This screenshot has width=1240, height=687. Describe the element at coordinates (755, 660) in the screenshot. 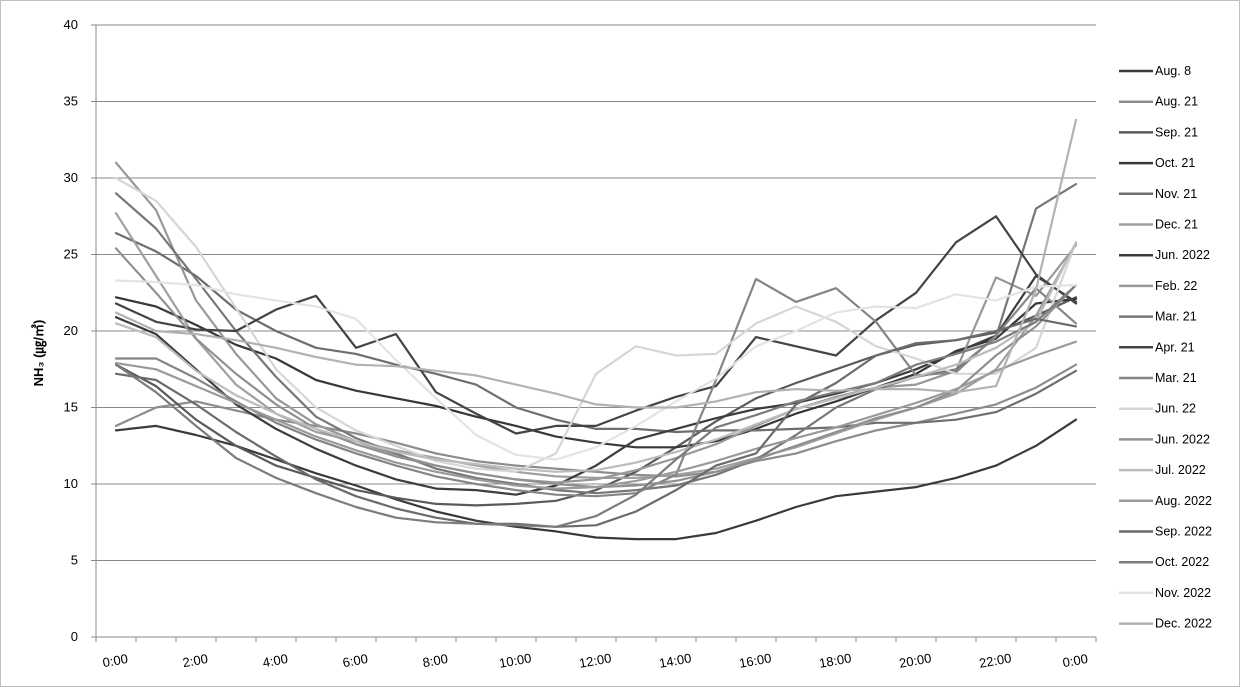

I see `x-tick-label: 16:00` at that location.